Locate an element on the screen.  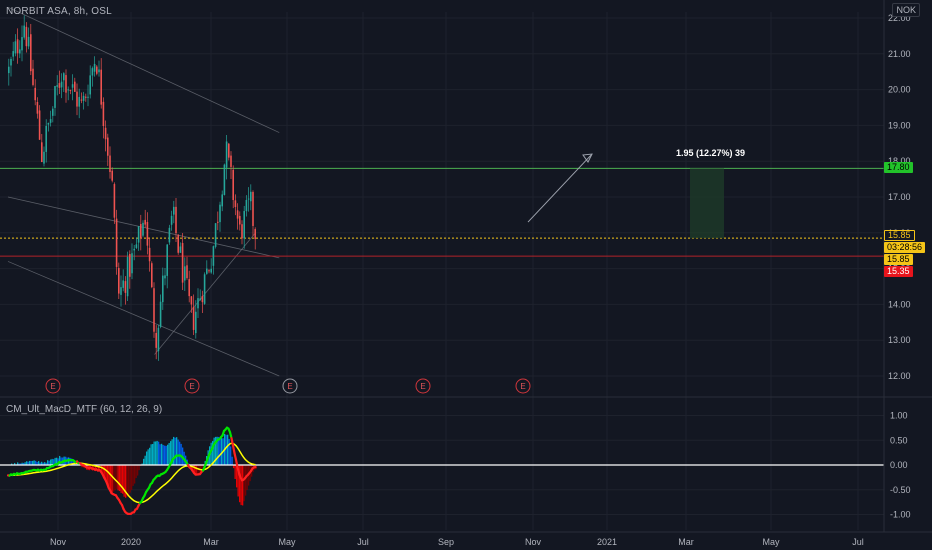
y-tick-label: 19.00 is located at coordinates (899, 125).